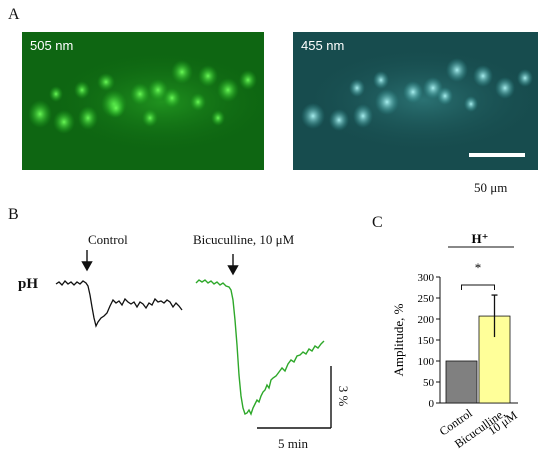 This screenshot has width=550, height=465. I want to click on panel-a-letter: A, so click(14, 14).